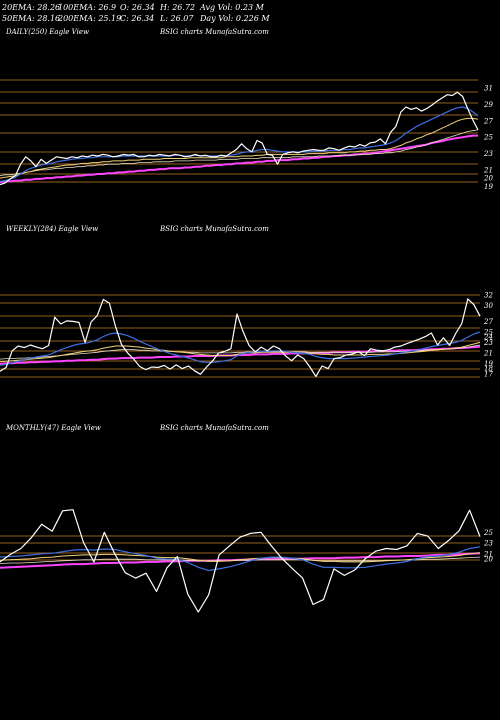 This screenshot has width=500, height=720. What do you see at coordinates (177, 18) in the screenshot?
I see `header-low: L: 26.07` at bounding box center [177, 18].